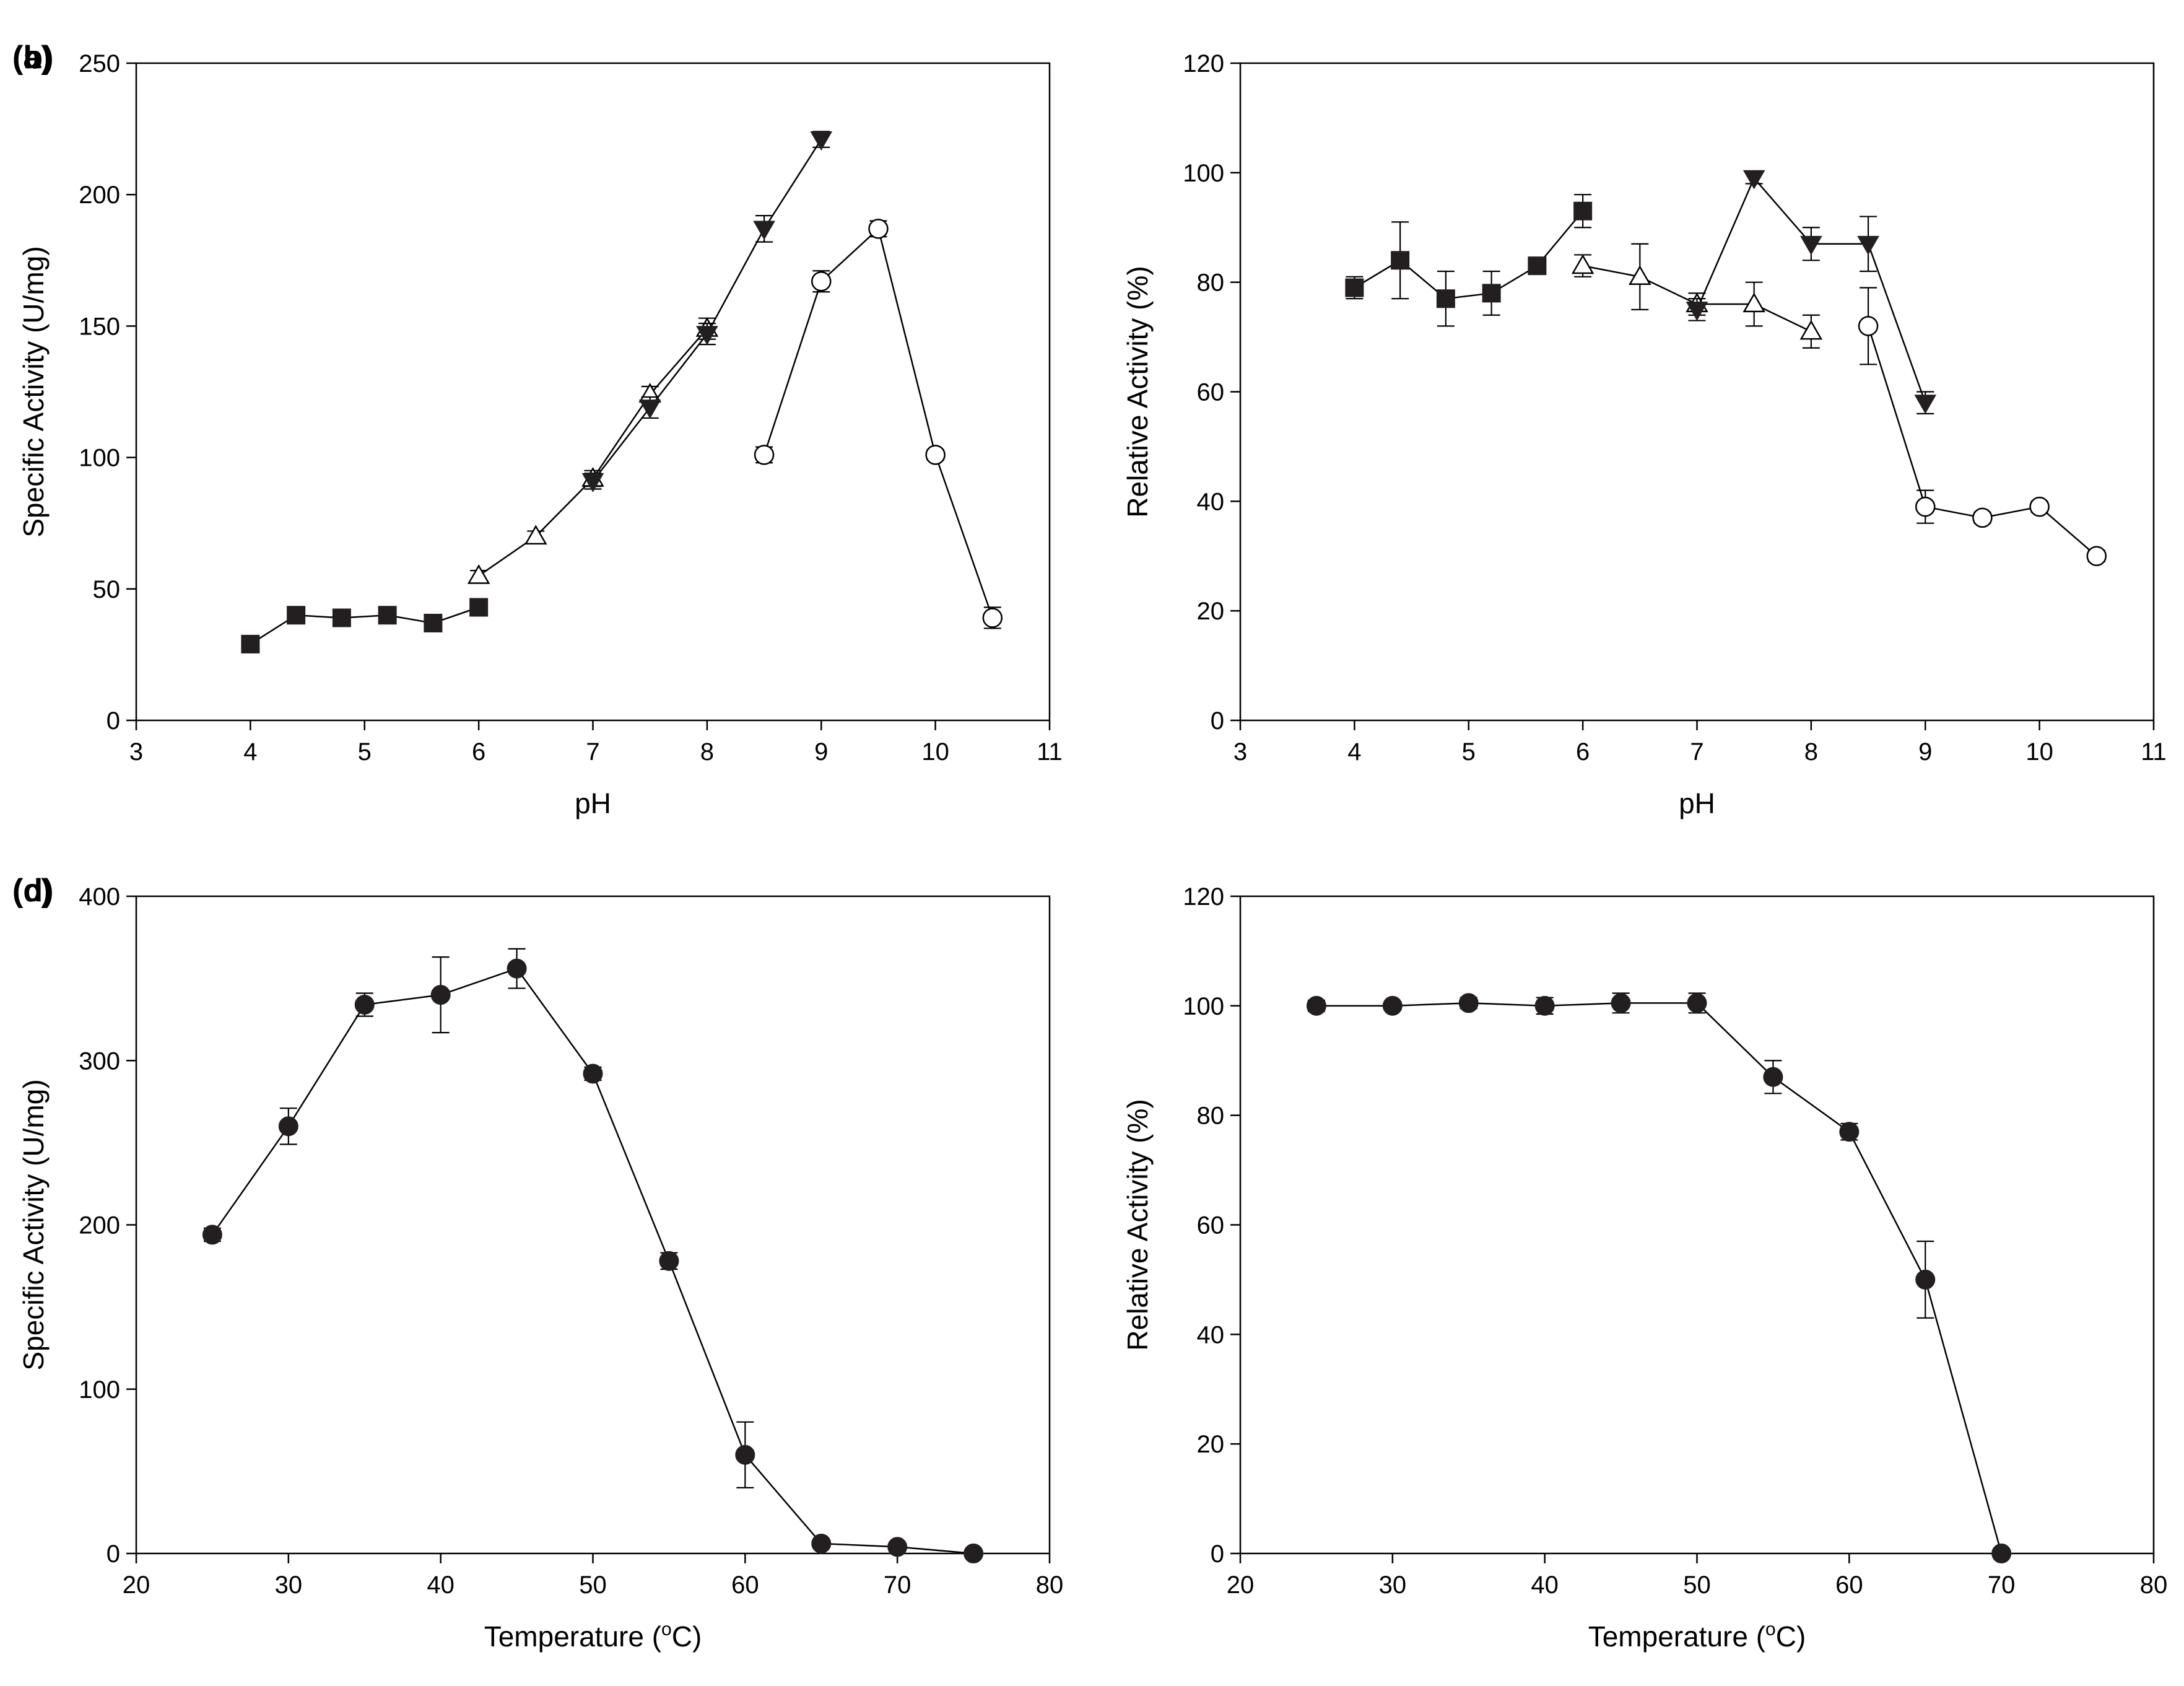 The height and width of the screenshot is (1686, 2184). What do you see at coordinates (2154, 752) in the screenshot?
I see `x-tick-label: 11` at bounding box center [2154, 752].